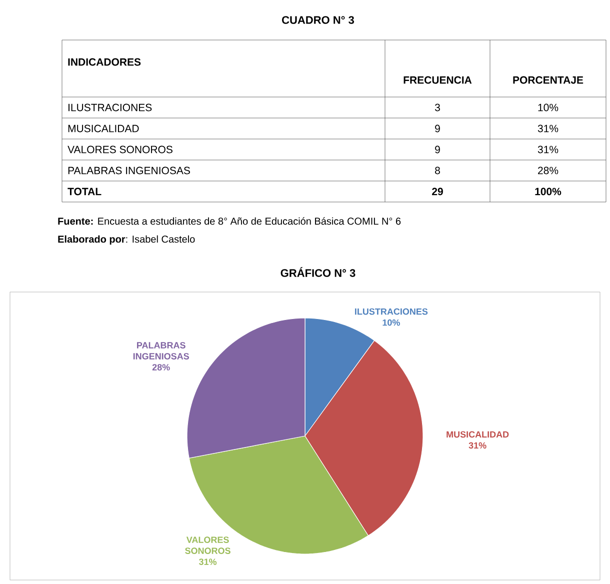 This screenshot has height=584, width=610. Describe the element at coordinates (548, 192) in the screenshot. I see `text: 100%` at that location.